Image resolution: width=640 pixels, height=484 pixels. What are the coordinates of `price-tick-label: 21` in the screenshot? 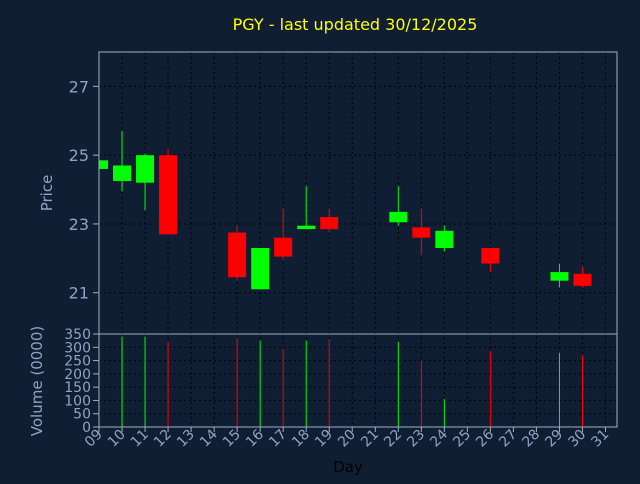 It's located at (79, 293).